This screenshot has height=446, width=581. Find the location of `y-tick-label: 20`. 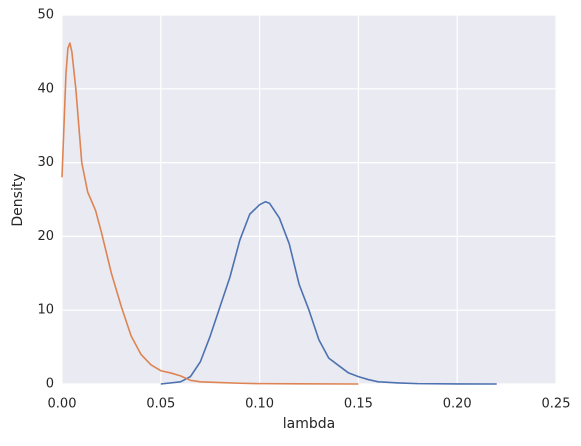

y-tick-label: 20 is located at coordinates (45, 236).